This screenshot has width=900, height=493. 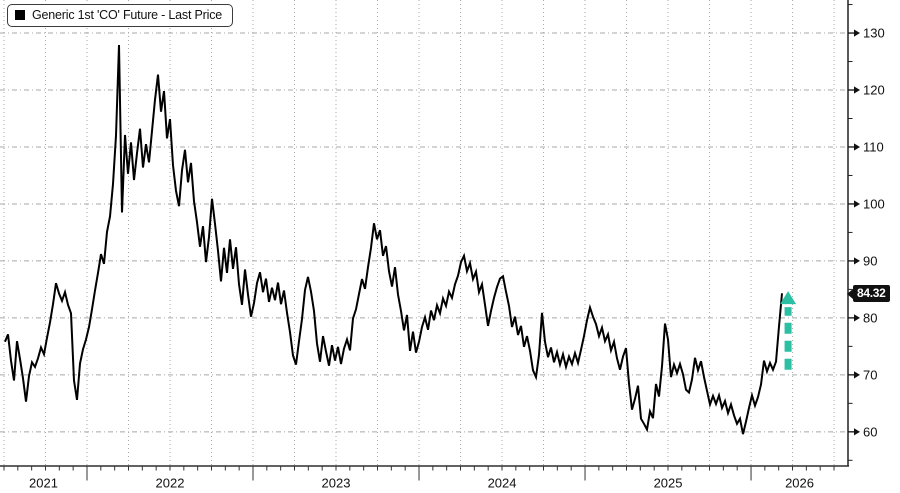 What do you see at coordinates (873, 146) in the screenshot?
I see `svg-text: 110` at bounding box center [873, 146].